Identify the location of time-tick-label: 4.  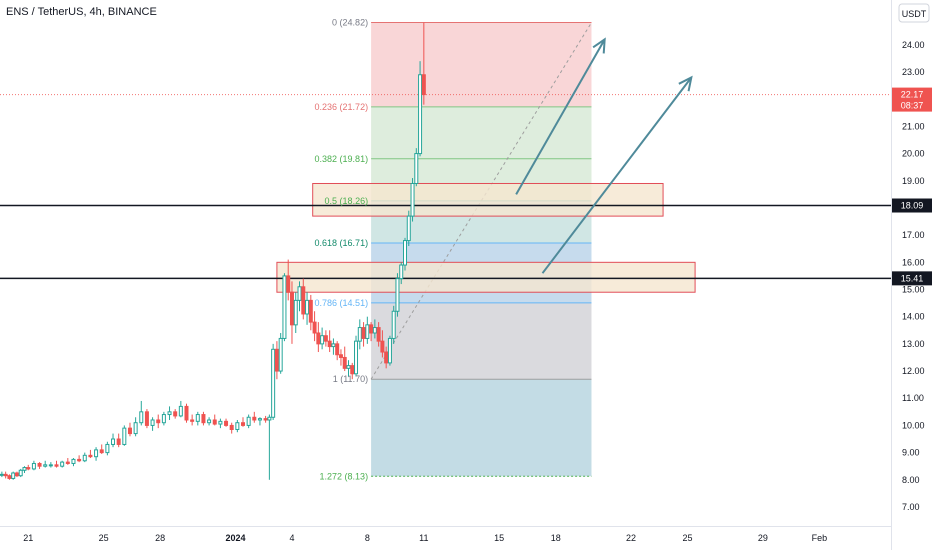
(291, 538).